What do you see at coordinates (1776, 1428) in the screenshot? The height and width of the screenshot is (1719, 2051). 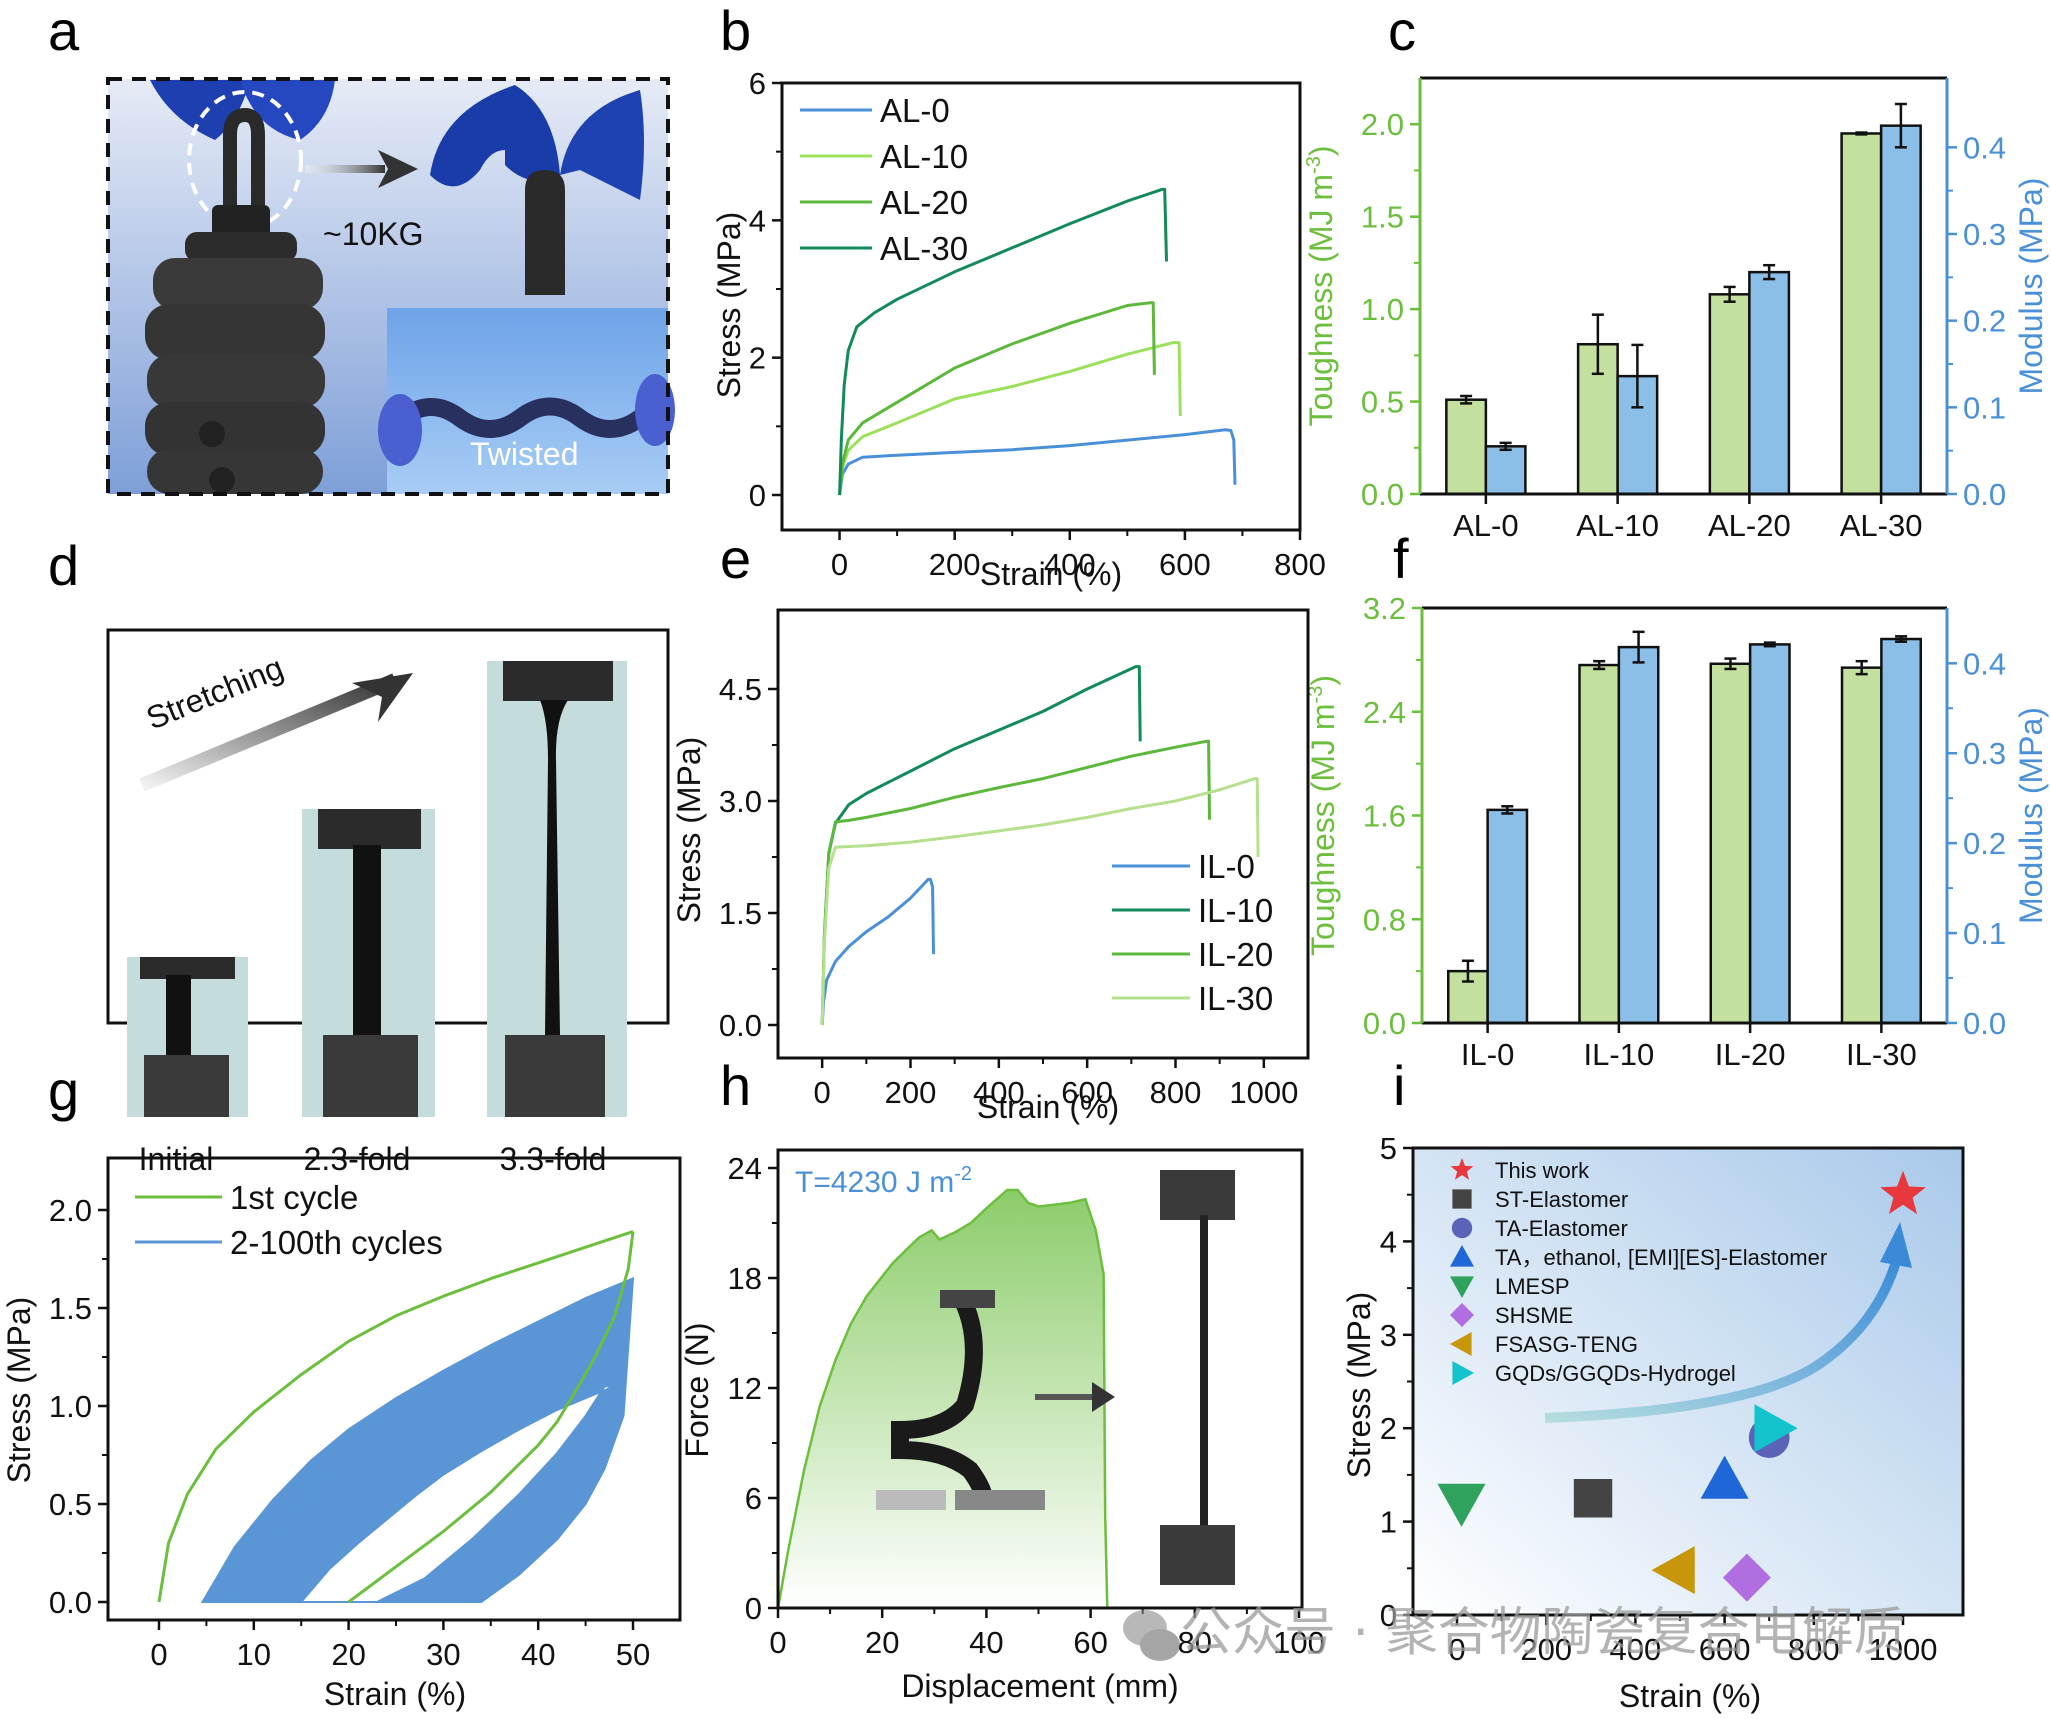 I see `data-point-triangle-right` at bounding box center [1776, 1428].